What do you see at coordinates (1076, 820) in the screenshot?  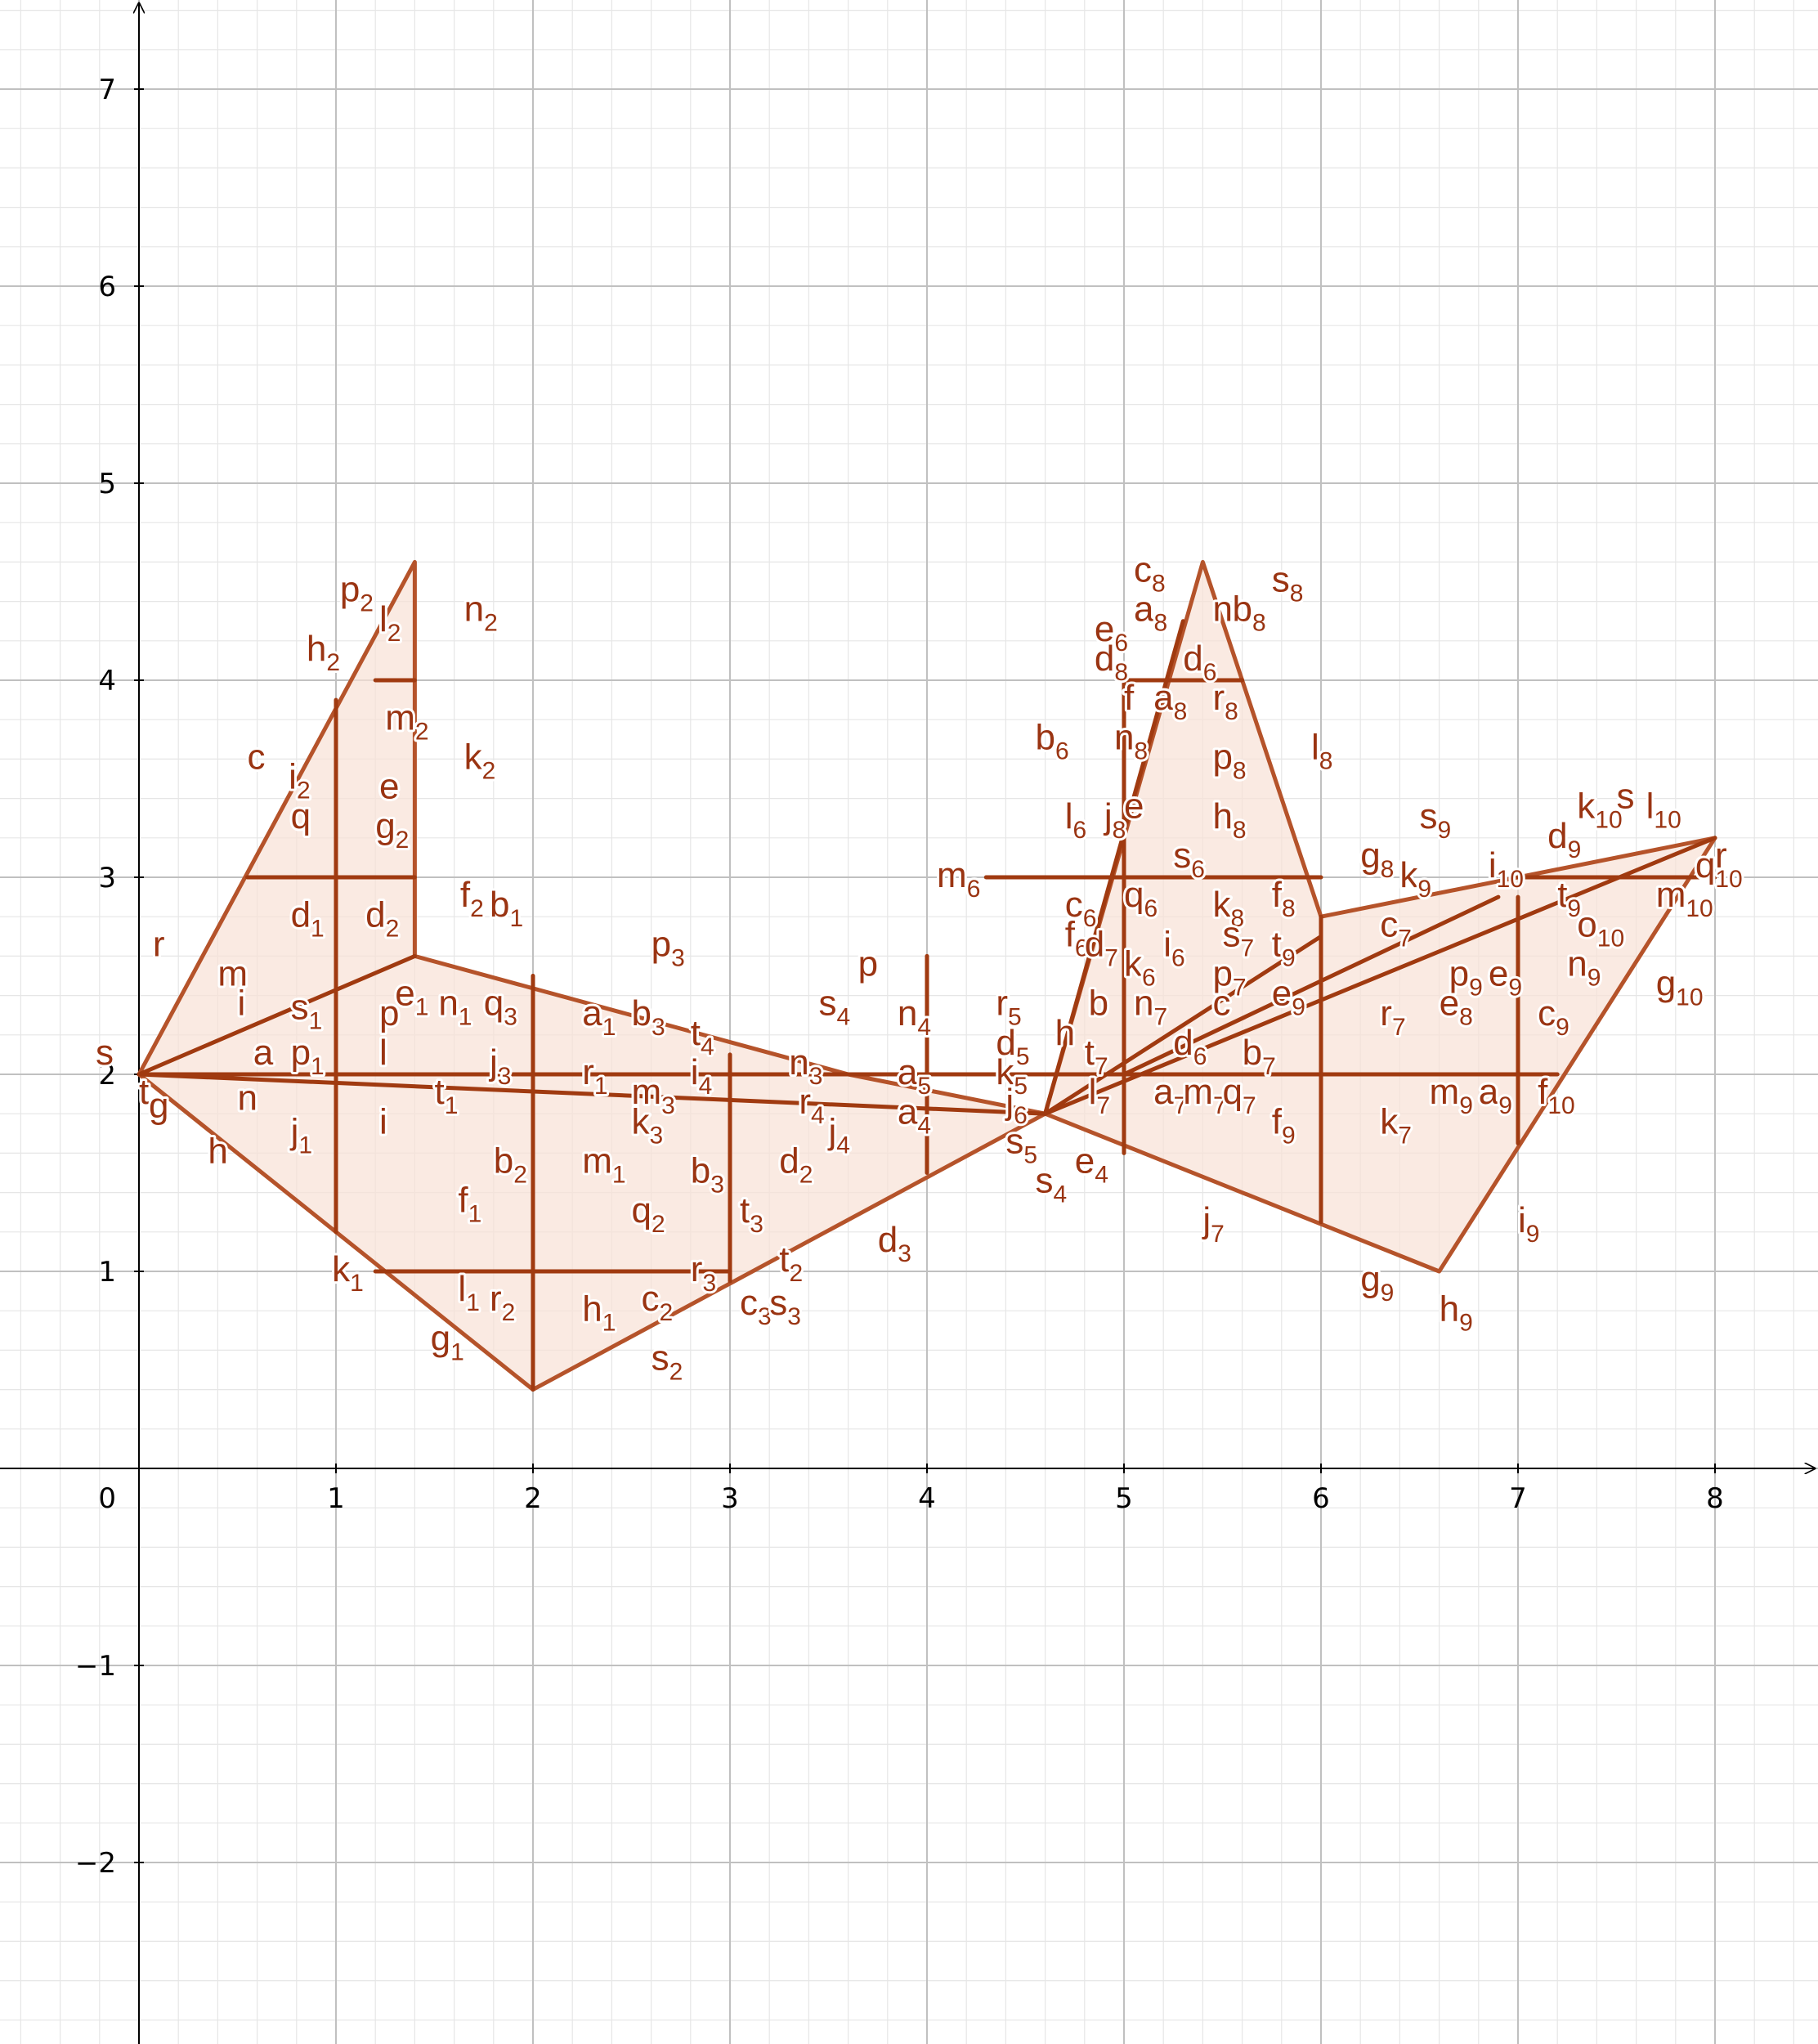 I see `point-label: l6` at bounding box center [1076, 820].